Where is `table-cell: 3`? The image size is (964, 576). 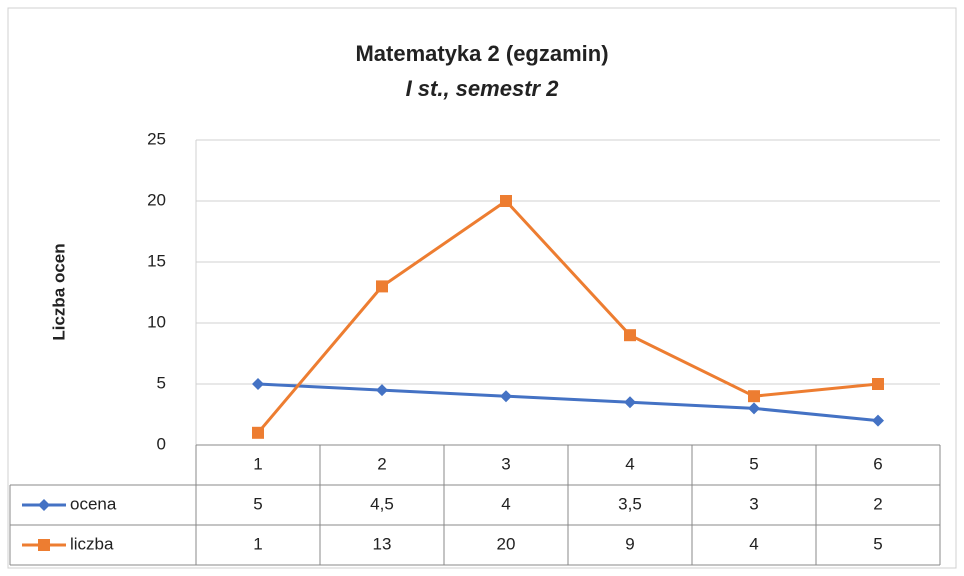 table-cell: 3 is located at coordinates (753, 503).